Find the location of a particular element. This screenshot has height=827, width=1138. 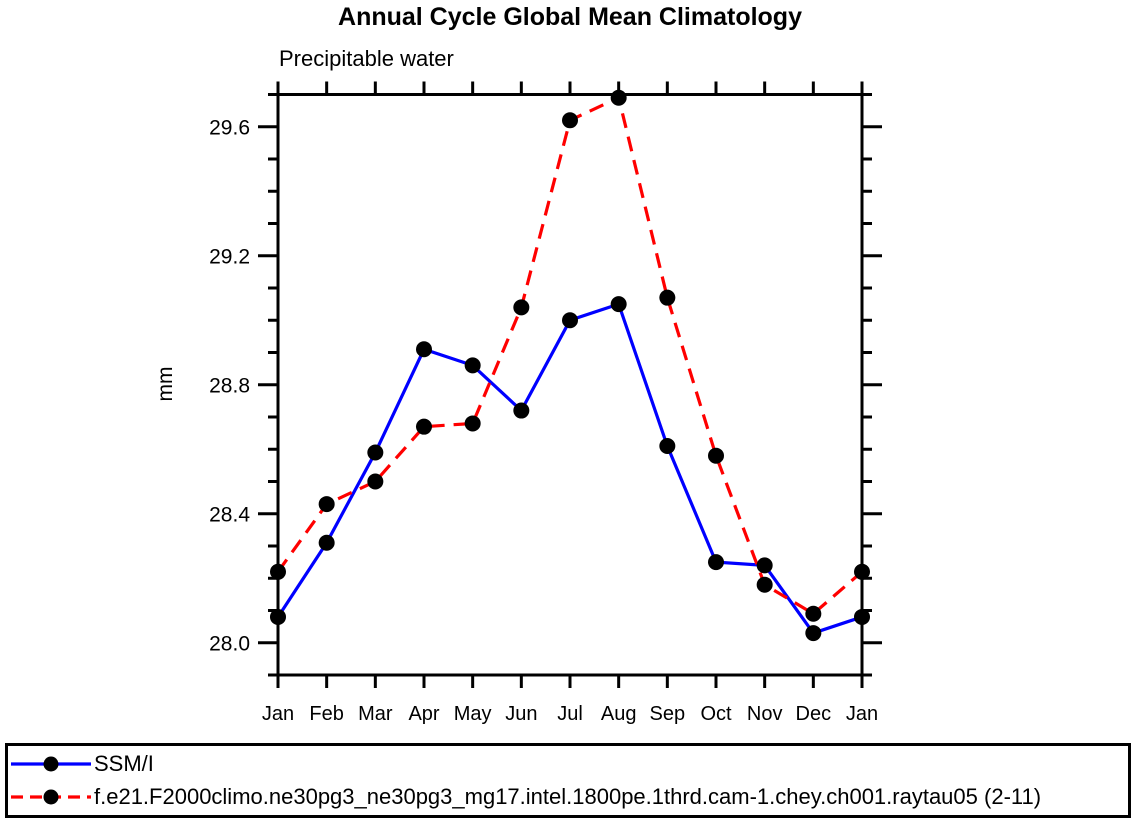

x-tick-label: Nov is located at coordinates (765, 714).